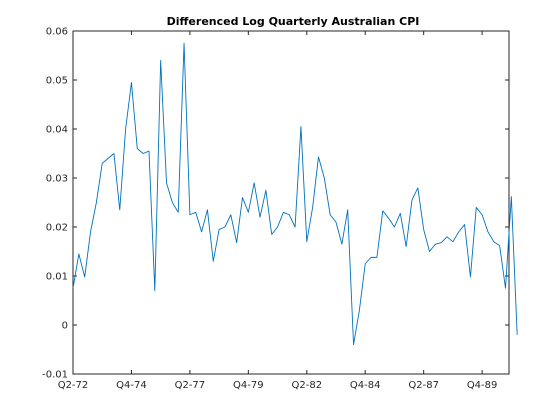 Image resolution: width=560 pixels, height=420 pixels. What do you see at coordinates (55, 375) in the screenshot?
I see `y-tick-label: -0.01` at bounding box center [55, 375].